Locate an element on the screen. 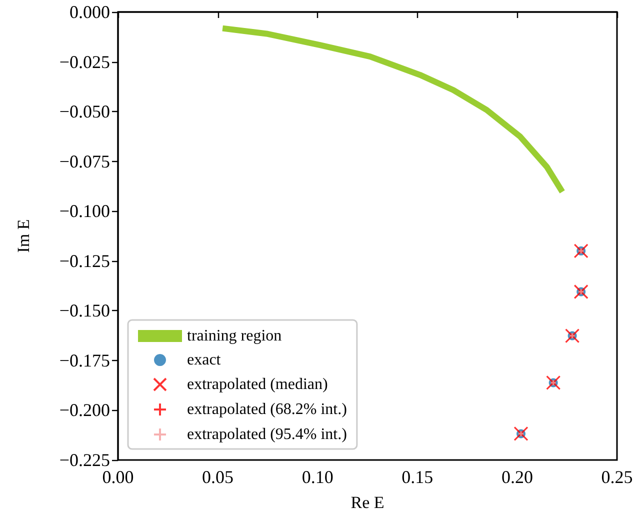  legend-label: extrapolated (68.2% int.) is located at coordinates (267, 409).